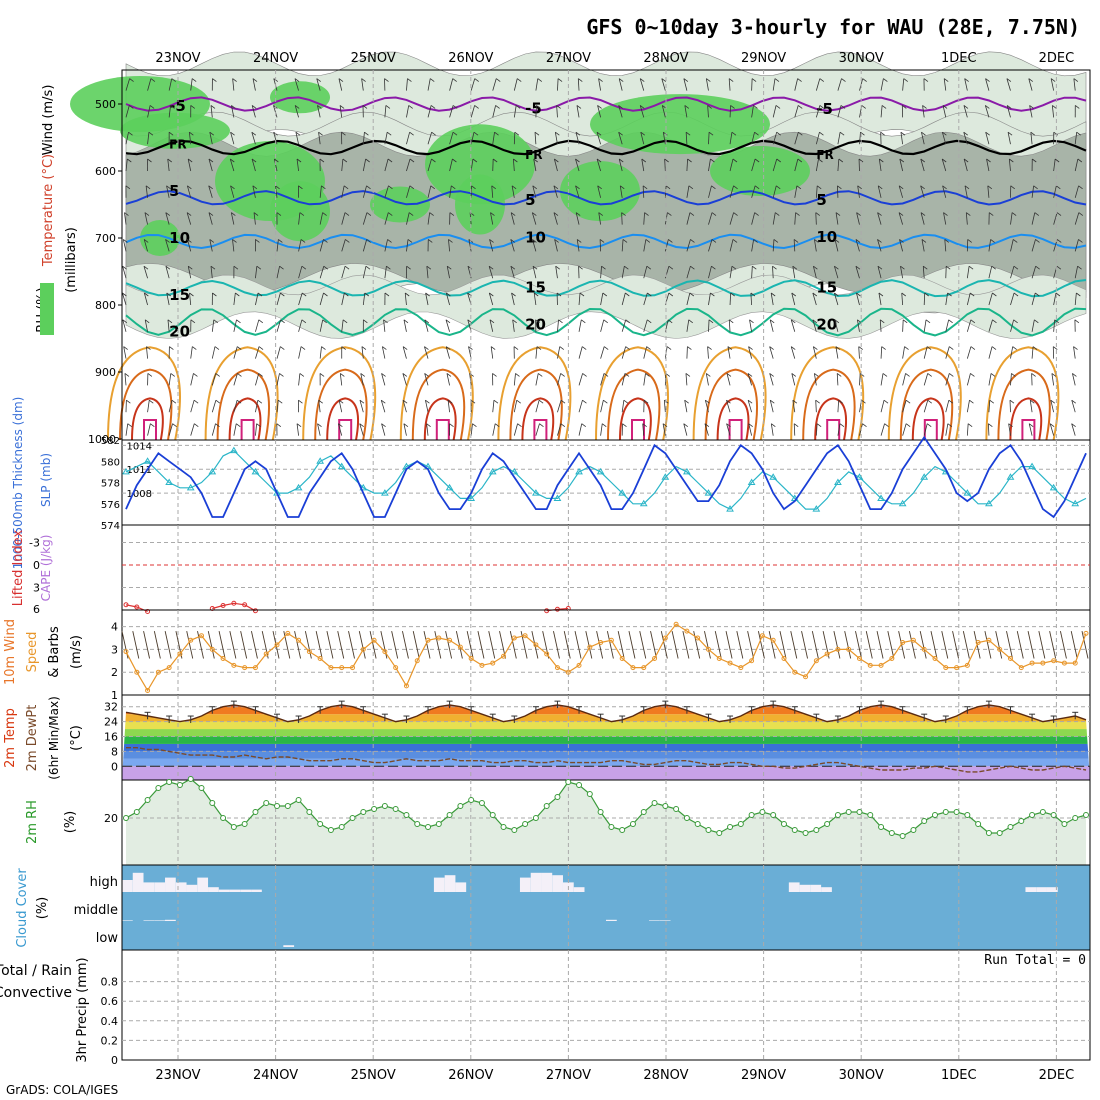  What do you see at coordinates (111, 707) in the screenshot?
I see `temp-tick-label: 32` at bounding box center [111, 707].